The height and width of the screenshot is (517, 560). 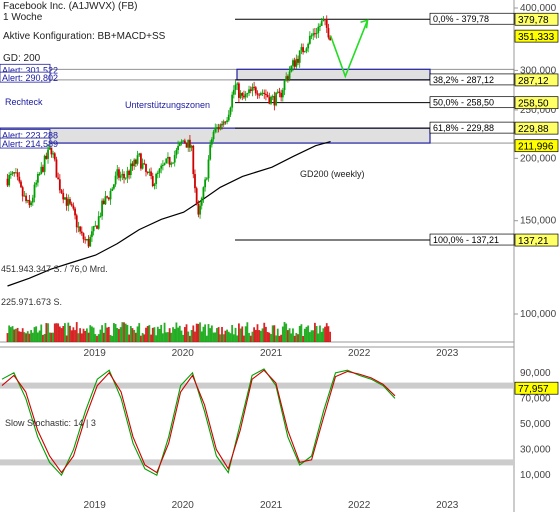 What do you see at coordinates (533, 20) in the screenshot?
I see `price-tag-label: 379,78` at bounding box center [533, 20].